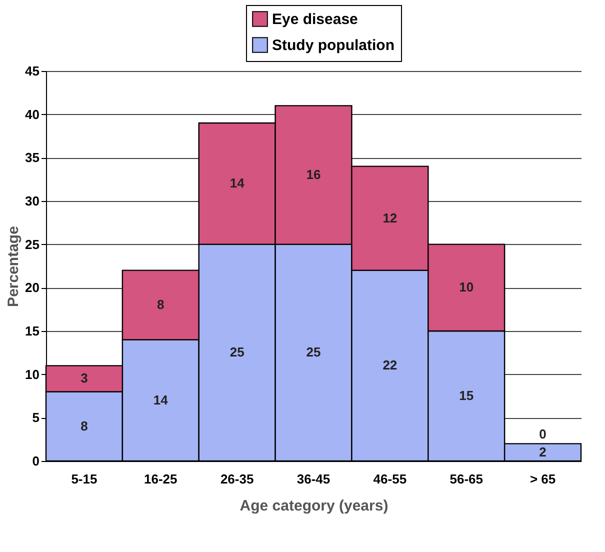  I want to click on y-tick-label: 20, so click(32, 288).